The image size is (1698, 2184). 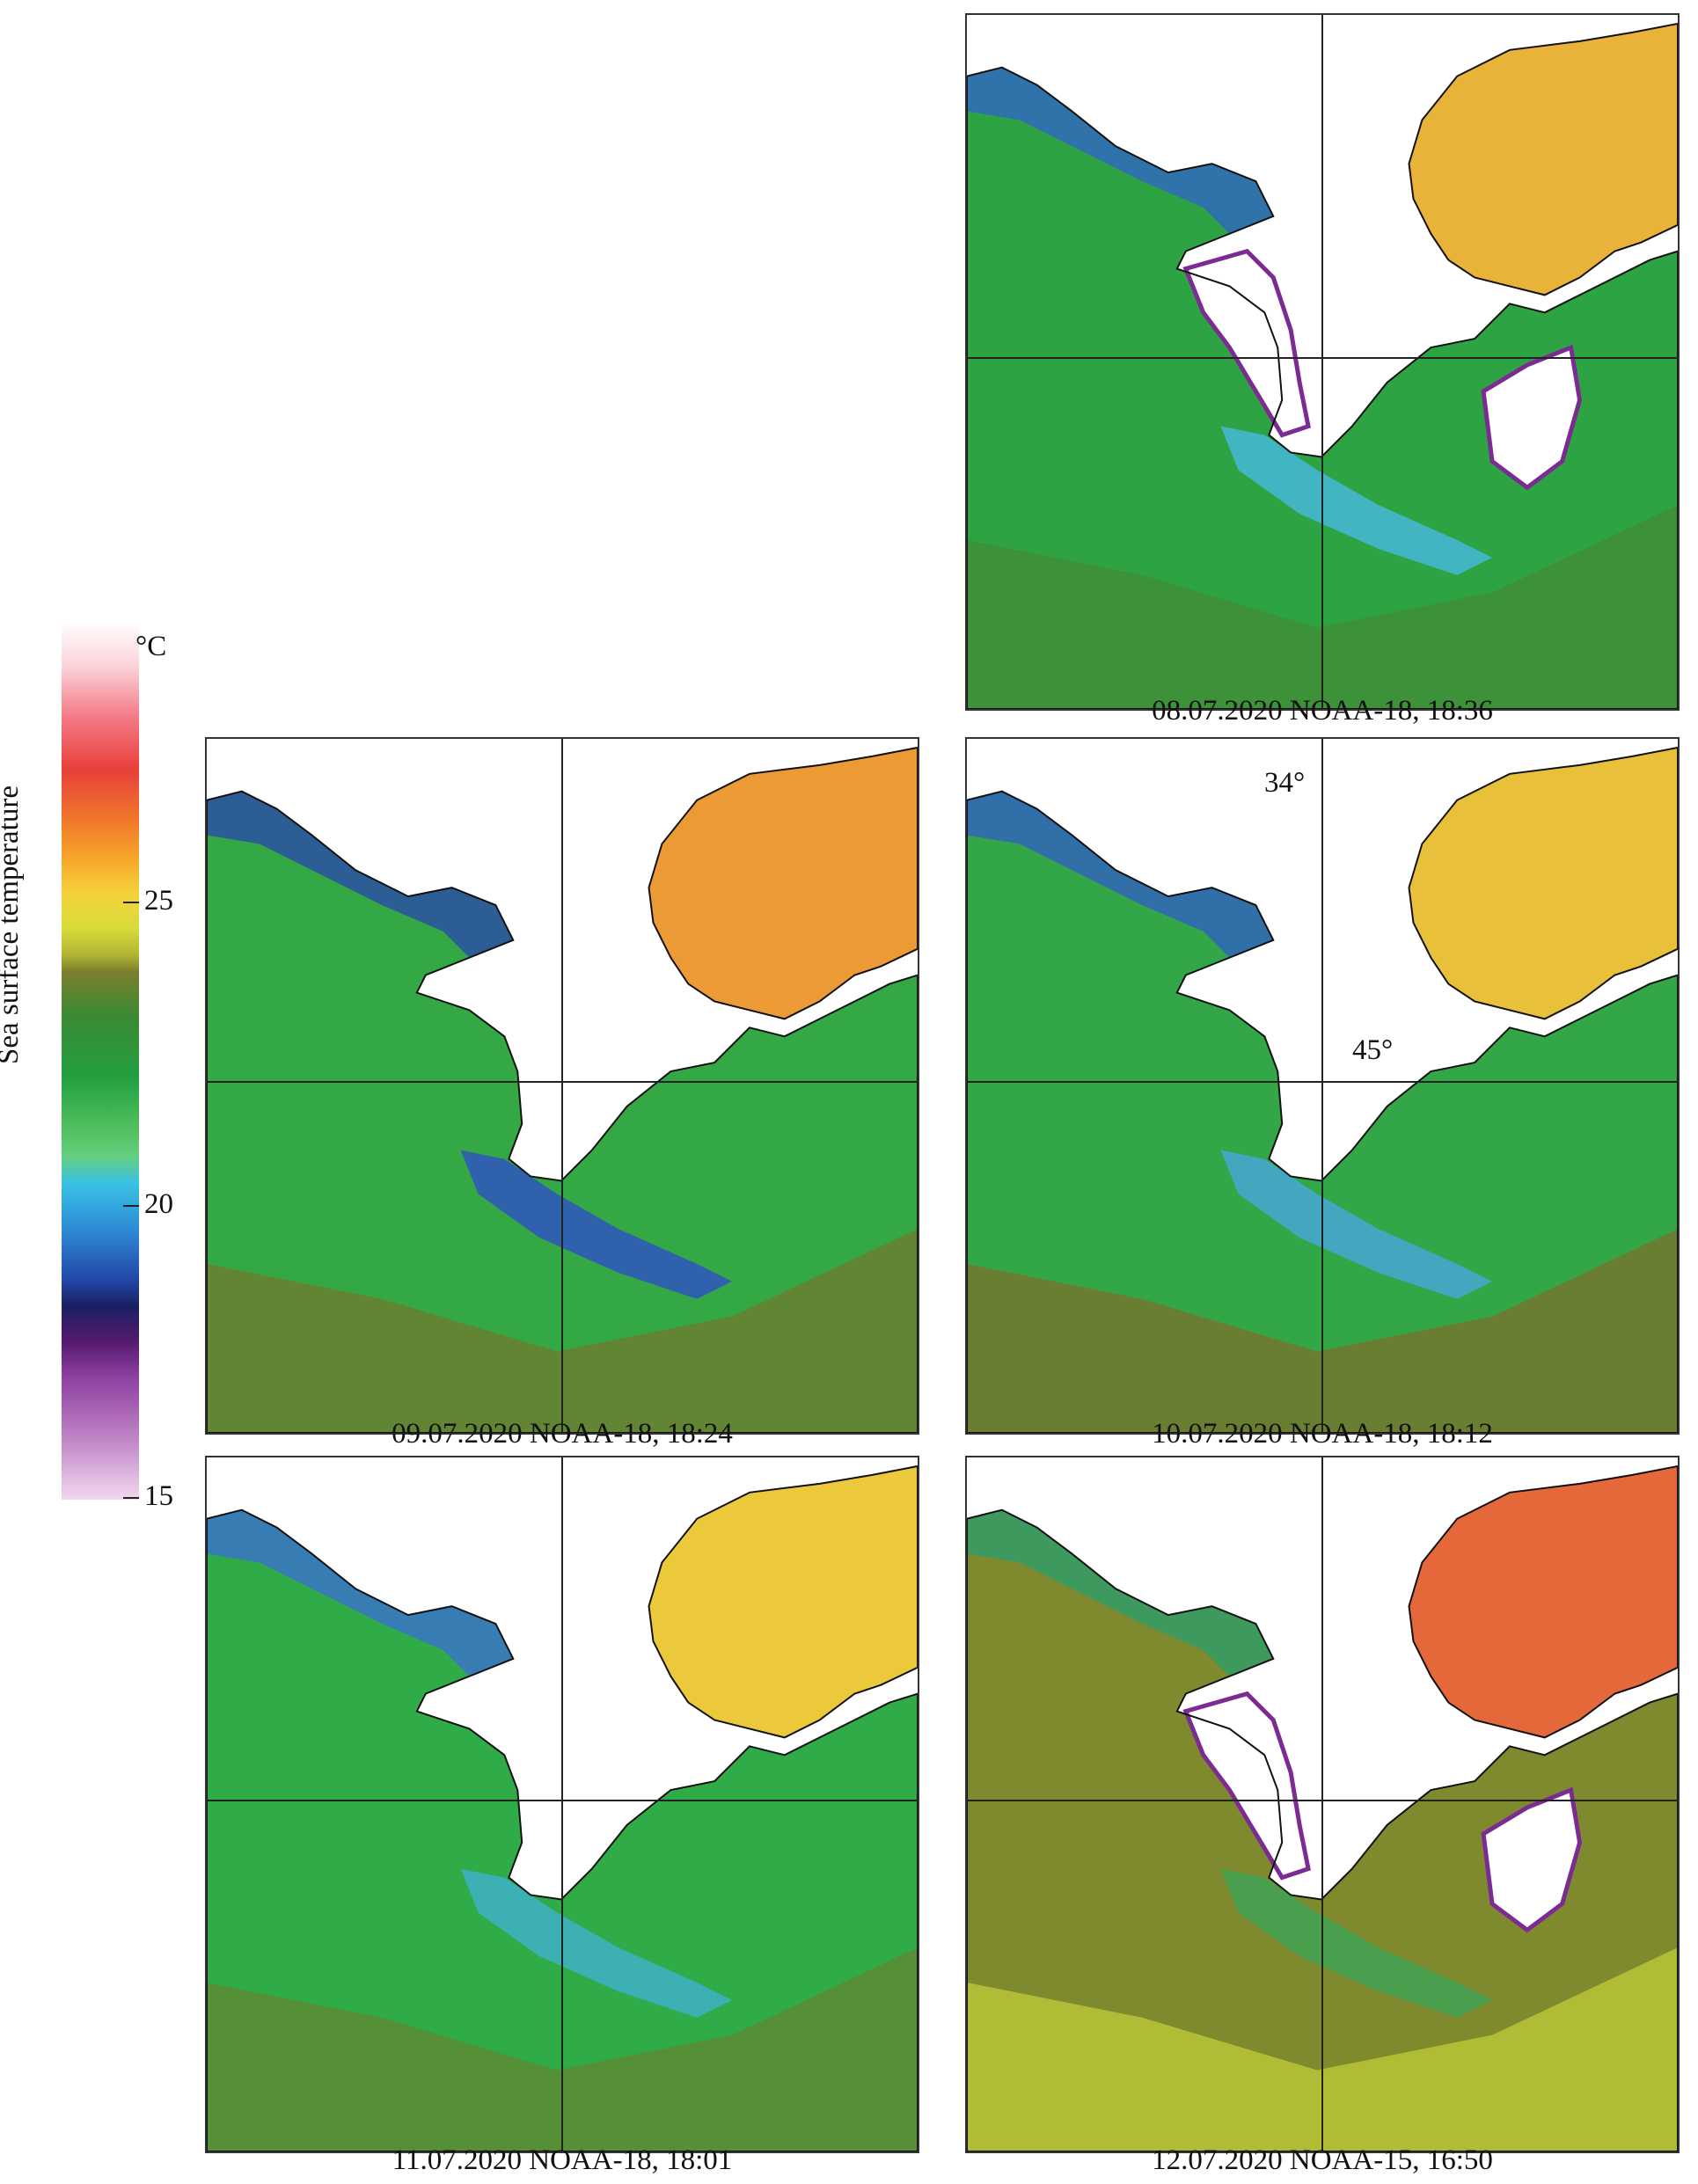 What do you see at coordinates (1322, 711) in the screenshot?
I see `map-caption-1: 08.07.2020 NOAA-18, 18:36` at bounding box center [1322, 711].